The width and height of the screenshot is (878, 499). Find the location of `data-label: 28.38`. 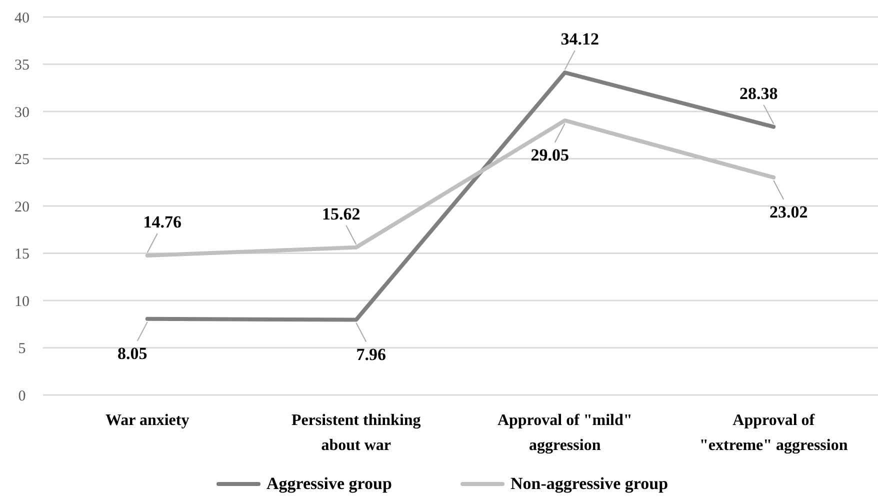

data-label: 28.38 is located at coordinates (759, 93).